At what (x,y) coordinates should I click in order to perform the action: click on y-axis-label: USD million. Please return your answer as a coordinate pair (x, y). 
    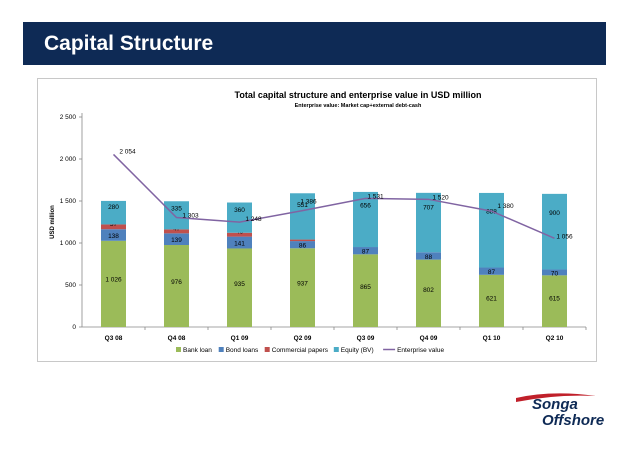
    Looking at the image, I should click on (53, 222).